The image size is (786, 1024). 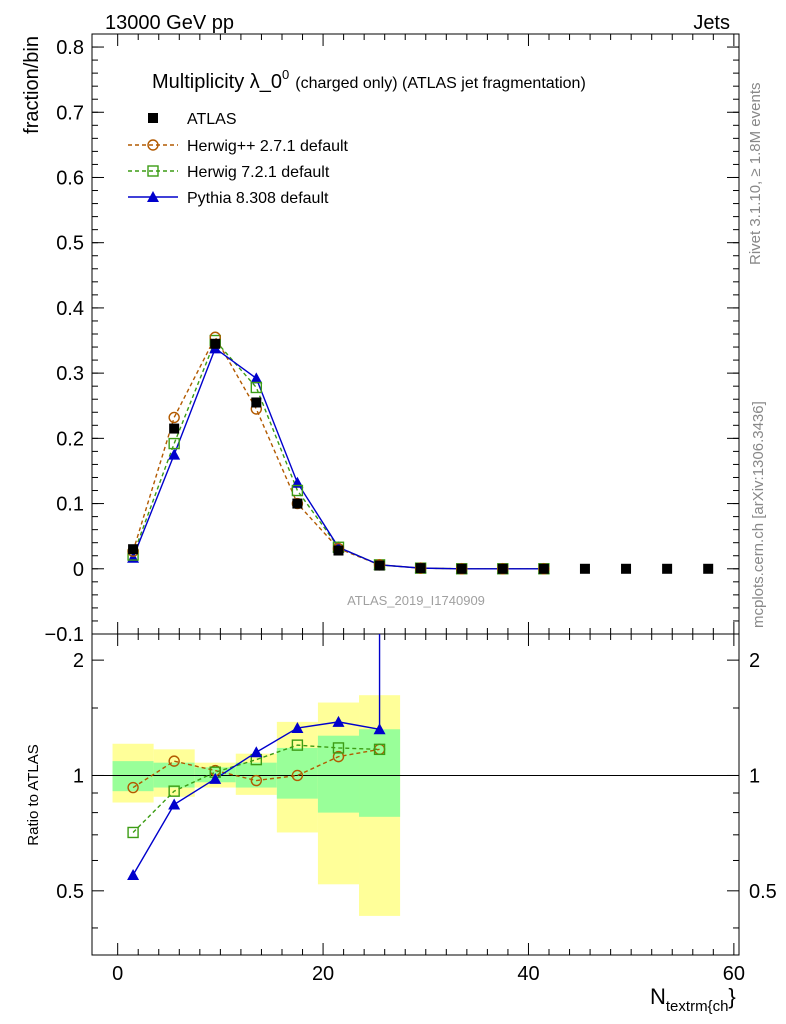 I want to click on chart-title-main: Multiplicity λ_0, so click(x=217, y=82).